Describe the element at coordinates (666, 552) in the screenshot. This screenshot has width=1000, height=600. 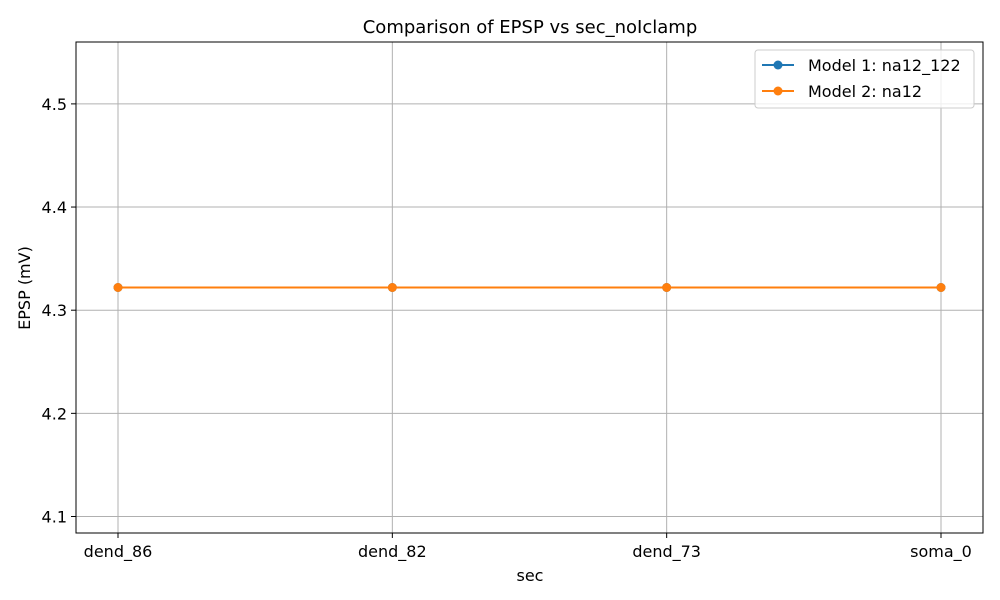
I see `x-tick-label: dend_73` at that location.